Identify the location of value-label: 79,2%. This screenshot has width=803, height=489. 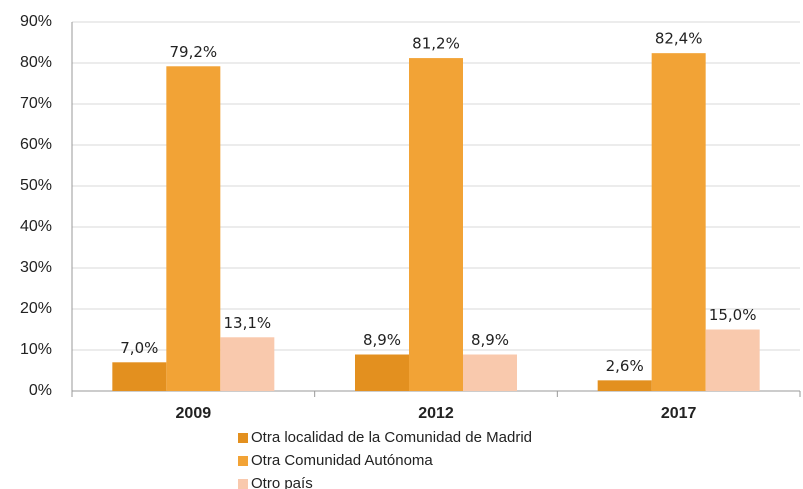
(194, 52).